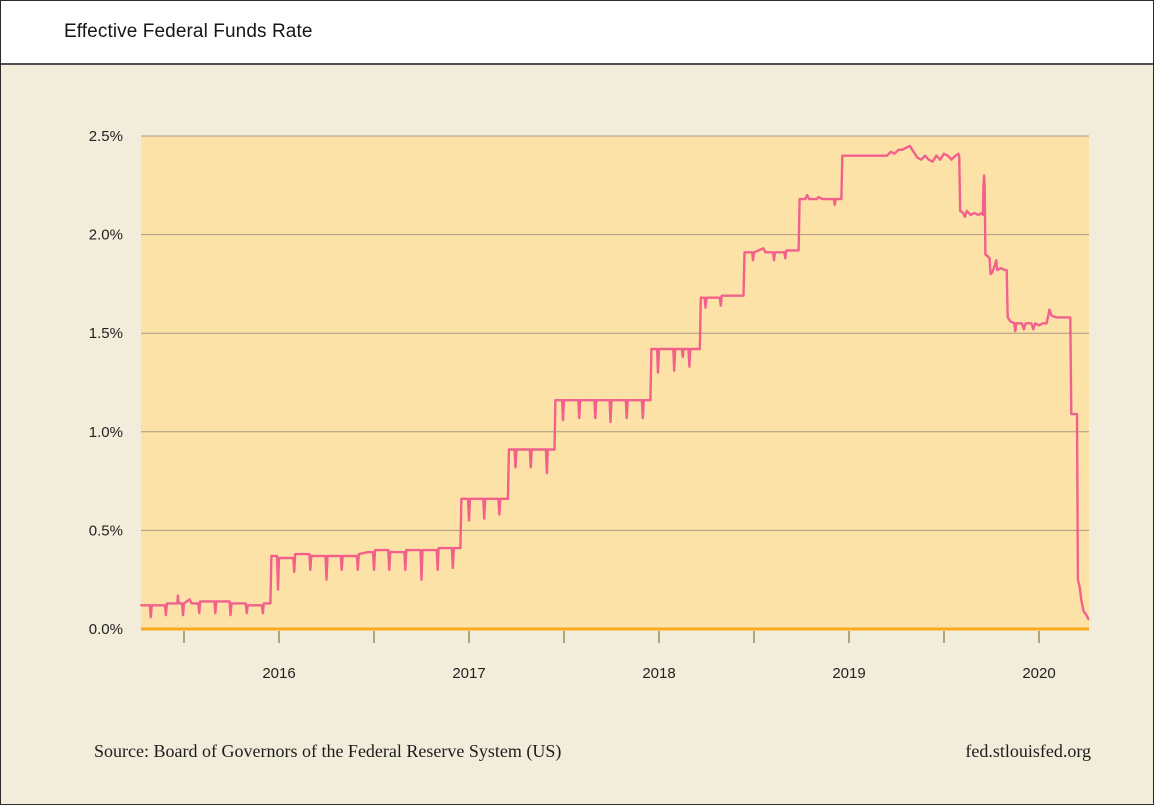  Describe the element at coordinates (1028, 751) in the screenshot. I see `site-text: fed.stlouisfed.org` at that location.